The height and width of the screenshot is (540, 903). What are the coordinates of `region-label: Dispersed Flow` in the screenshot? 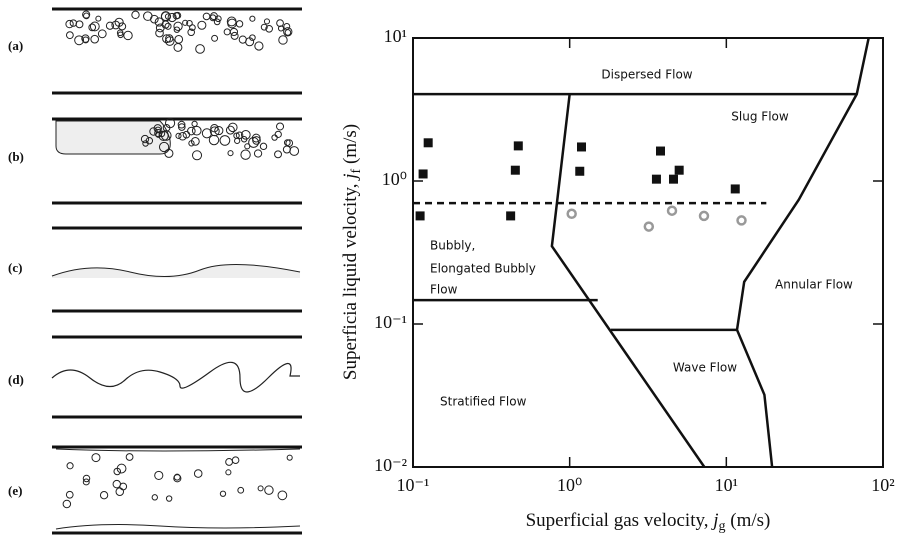 It's located at (646, 75).